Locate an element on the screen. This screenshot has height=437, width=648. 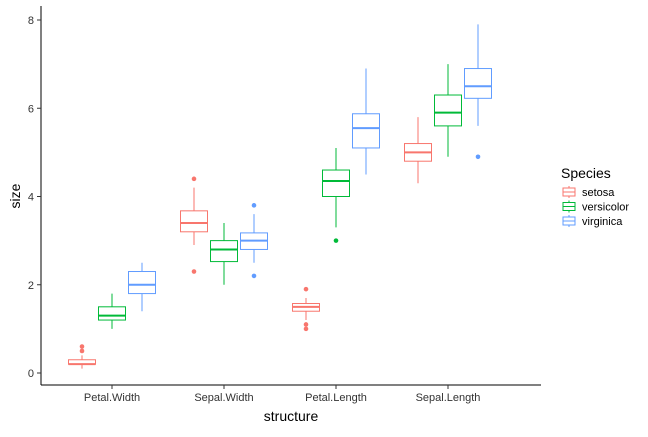
y-tick-label: 8 is located at coordinates (31, 21).